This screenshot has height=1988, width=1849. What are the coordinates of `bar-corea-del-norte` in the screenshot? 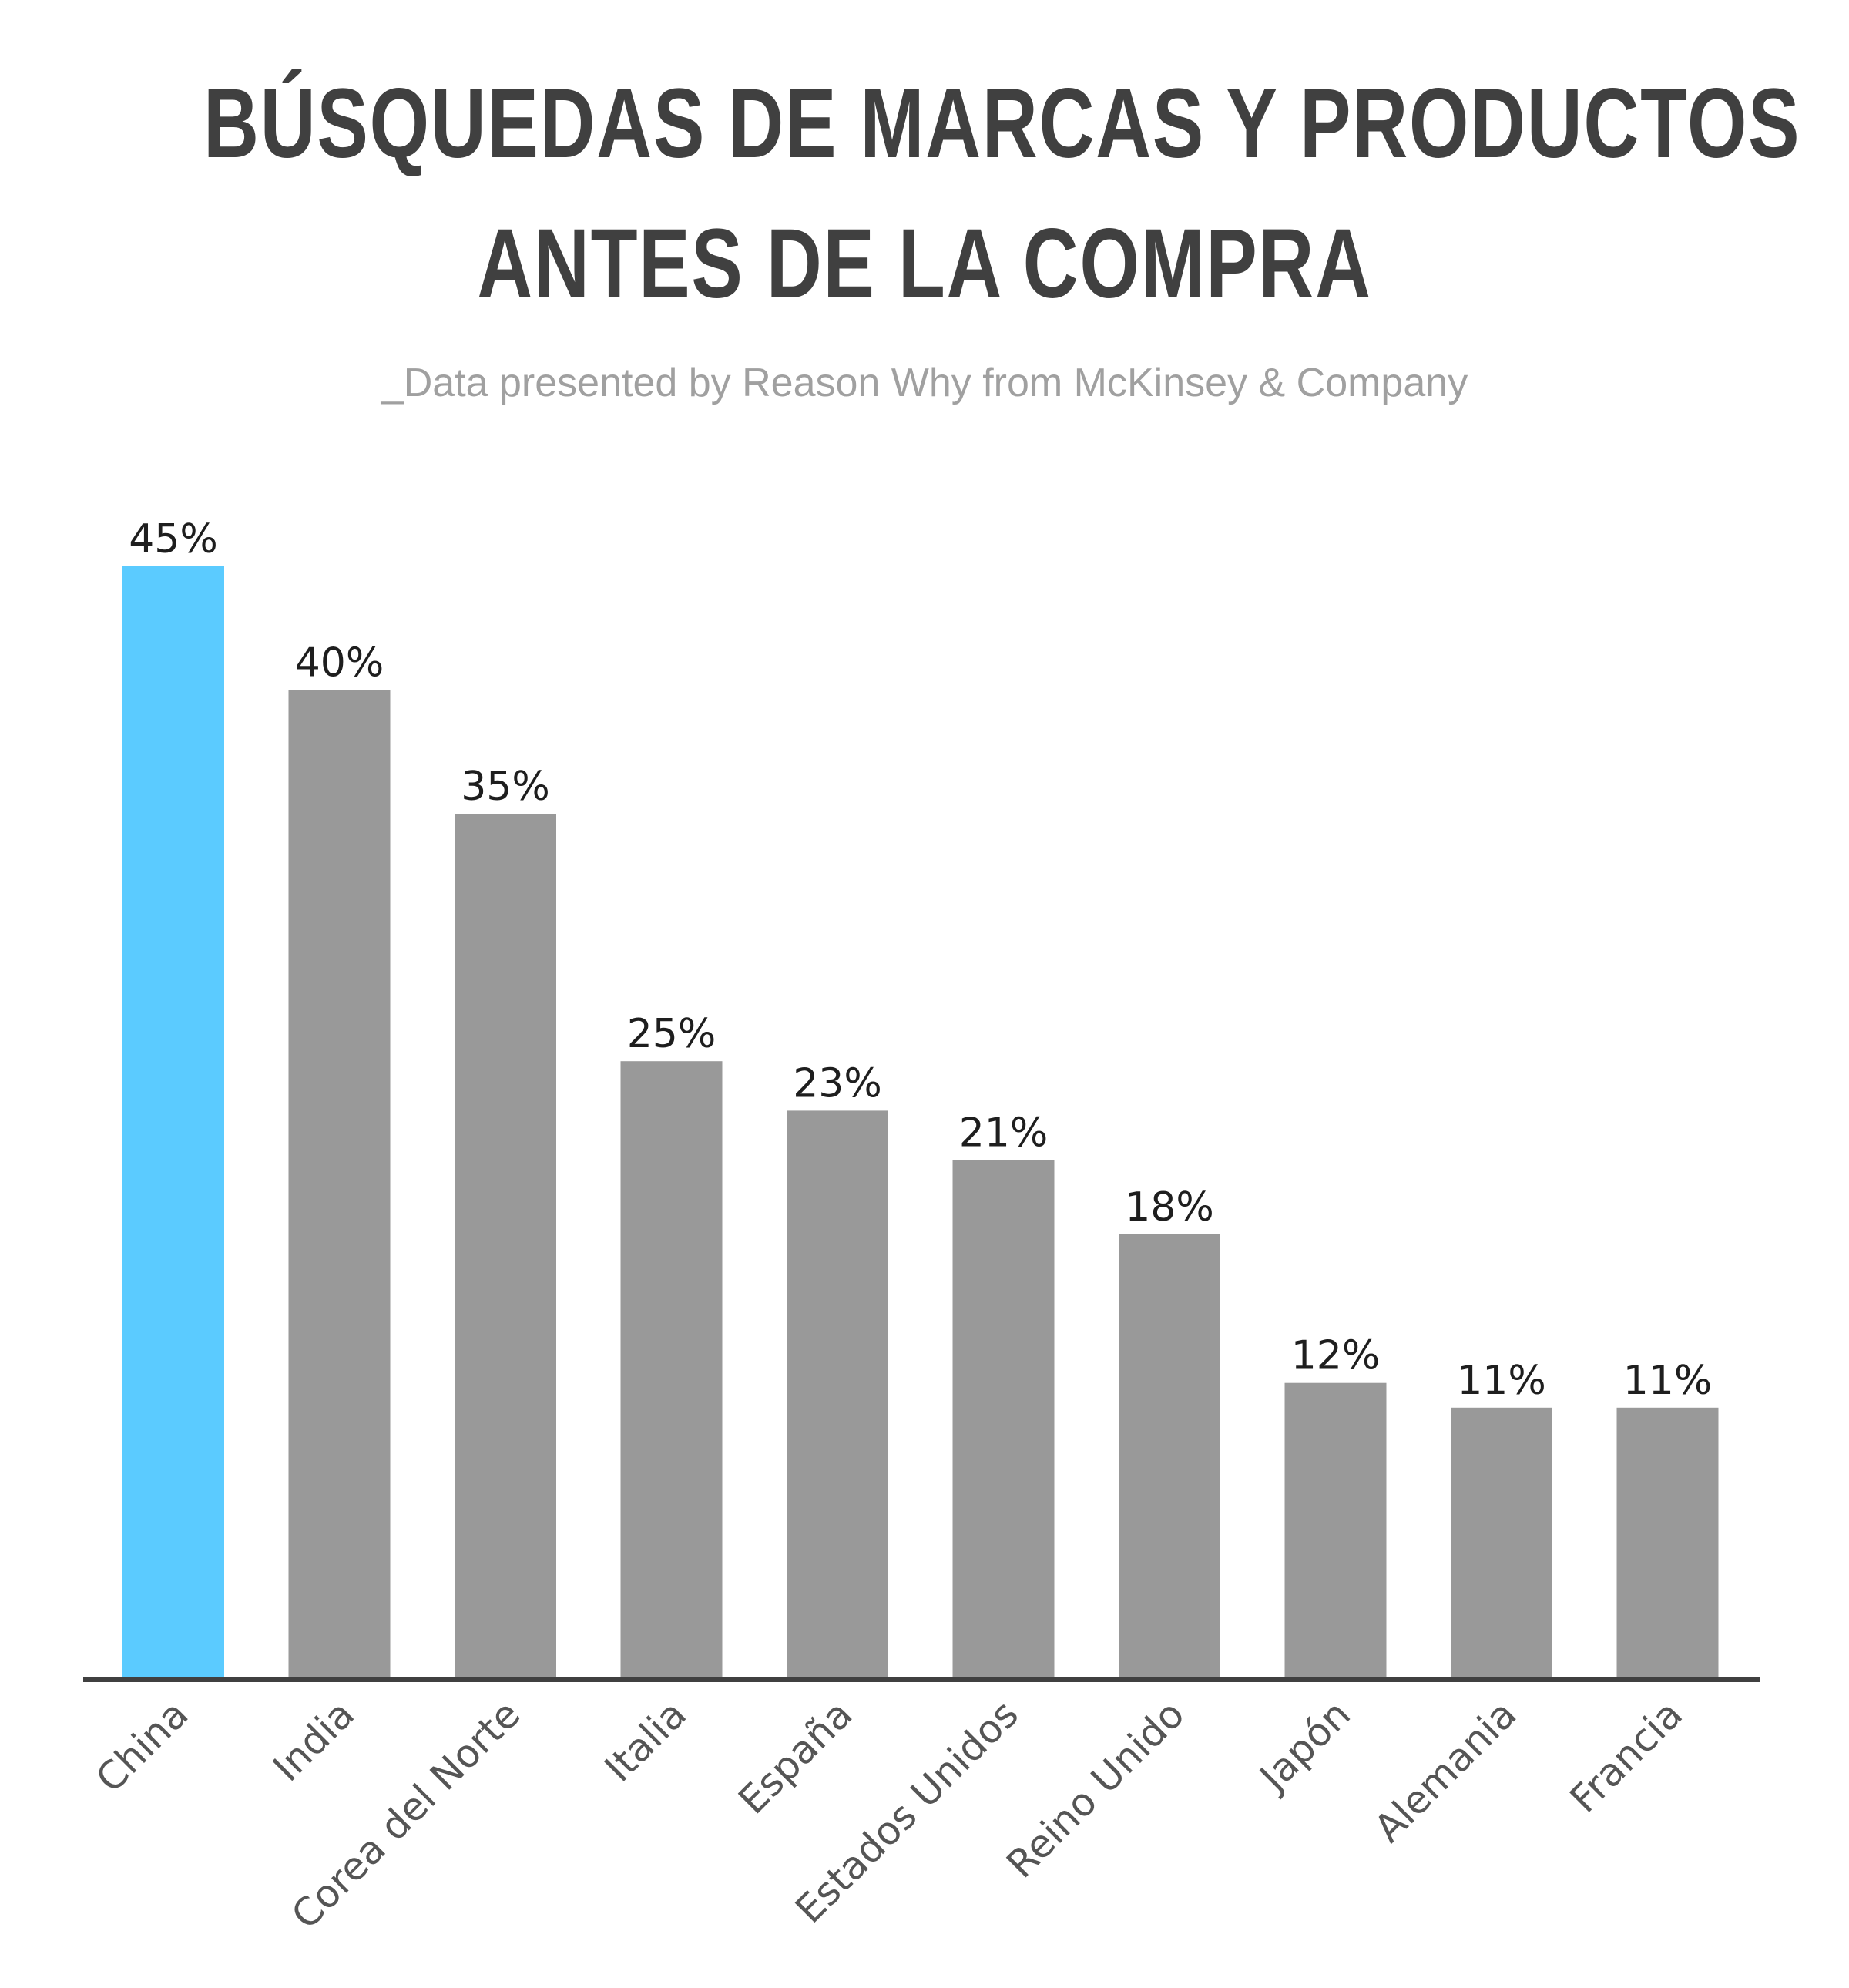 It's located at (505, 1247).